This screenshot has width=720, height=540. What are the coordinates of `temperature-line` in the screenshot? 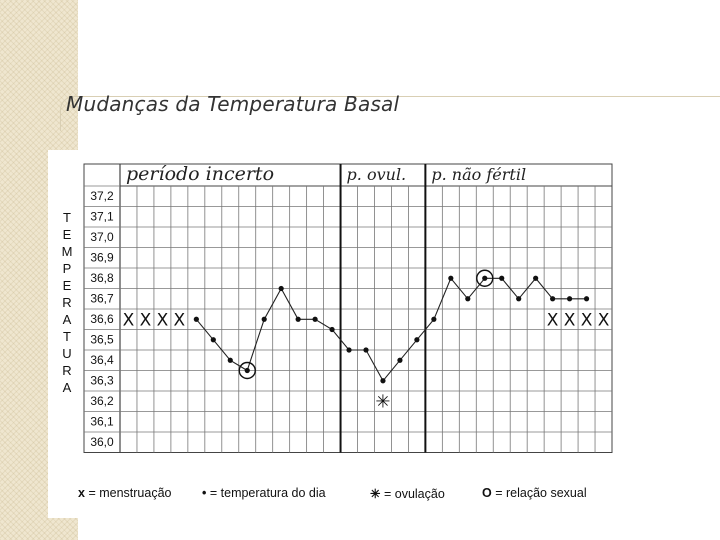 It's located at (391, 329).